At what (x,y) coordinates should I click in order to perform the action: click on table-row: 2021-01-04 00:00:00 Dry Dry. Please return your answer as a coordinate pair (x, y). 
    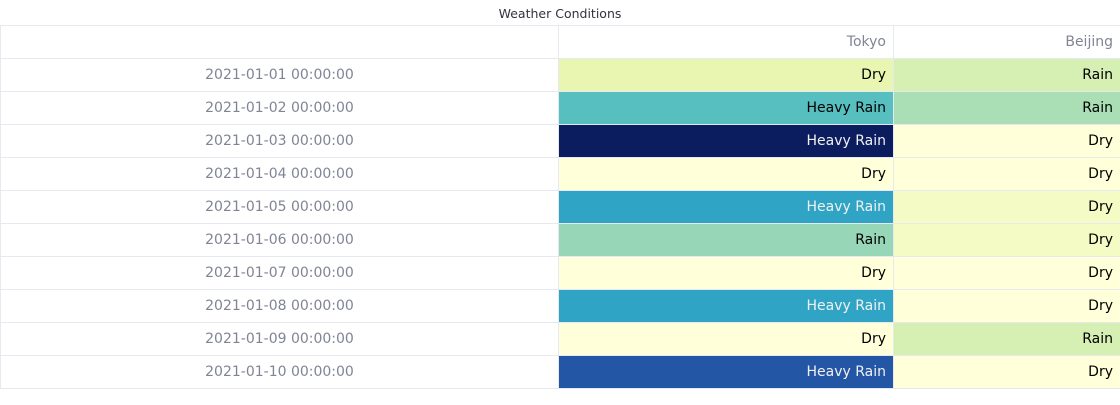
    Looking at the image, I should click on (560, 174).